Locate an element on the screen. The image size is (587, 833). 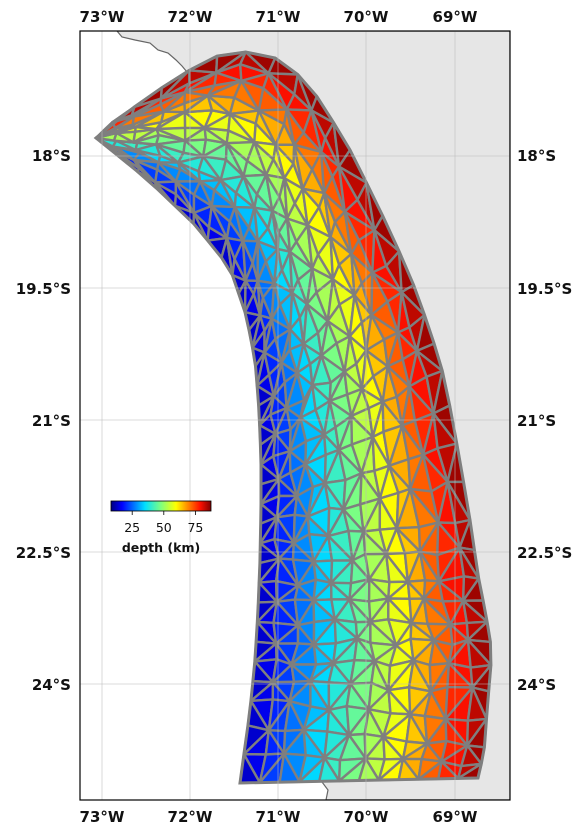
lon-labels-bottom: 73°W 72°W 71°W 70°W 69°W is located at coordinates (279, 817).